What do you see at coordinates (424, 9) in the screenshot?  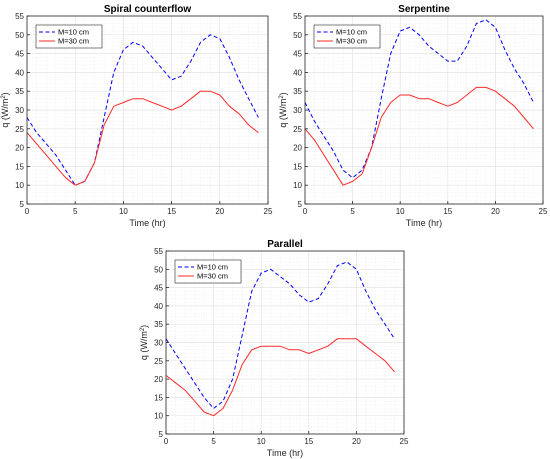 I see `chart-title: Serpentine` at bounding box center [424, 9].